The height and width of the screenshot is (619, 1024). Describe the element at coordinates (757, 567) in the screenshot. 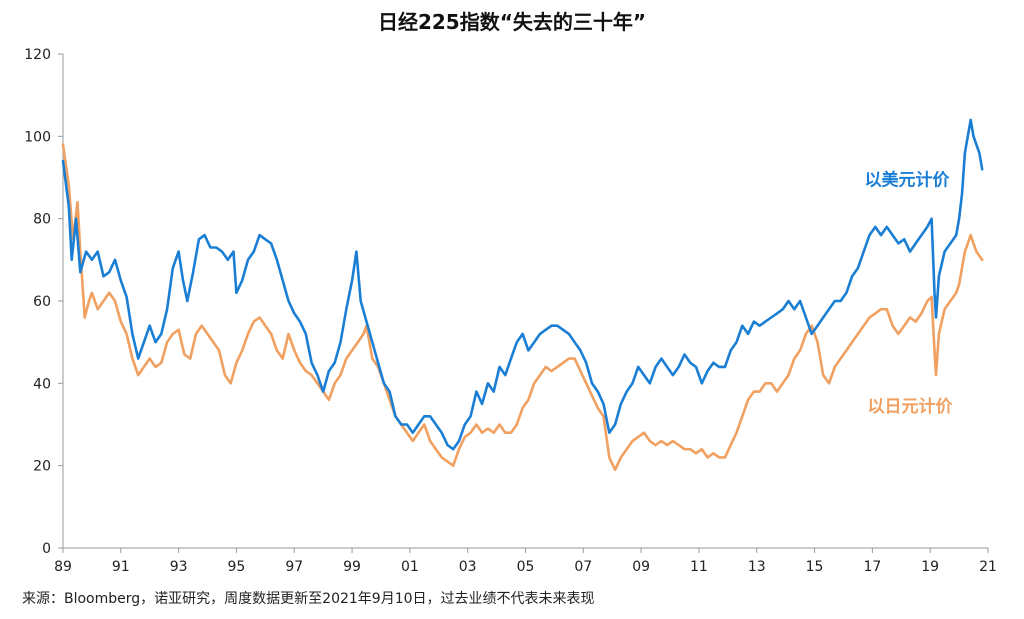

I see `x-tick-label: 13` at that location.